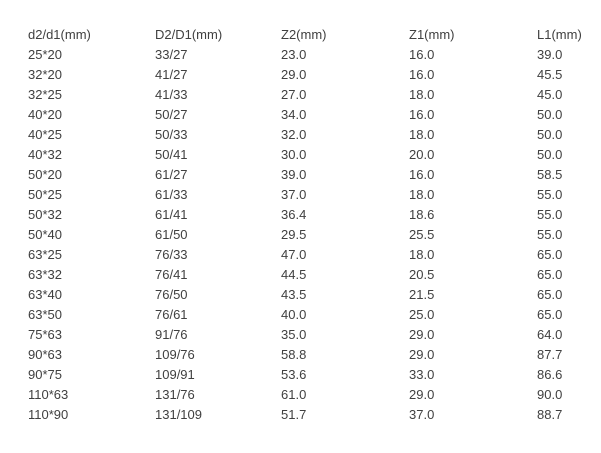 This screenshot has height=453, width=601. Describe the element at coordinates (171, 234) in the screenshot. I see `table-cell: 61/50` at that location.